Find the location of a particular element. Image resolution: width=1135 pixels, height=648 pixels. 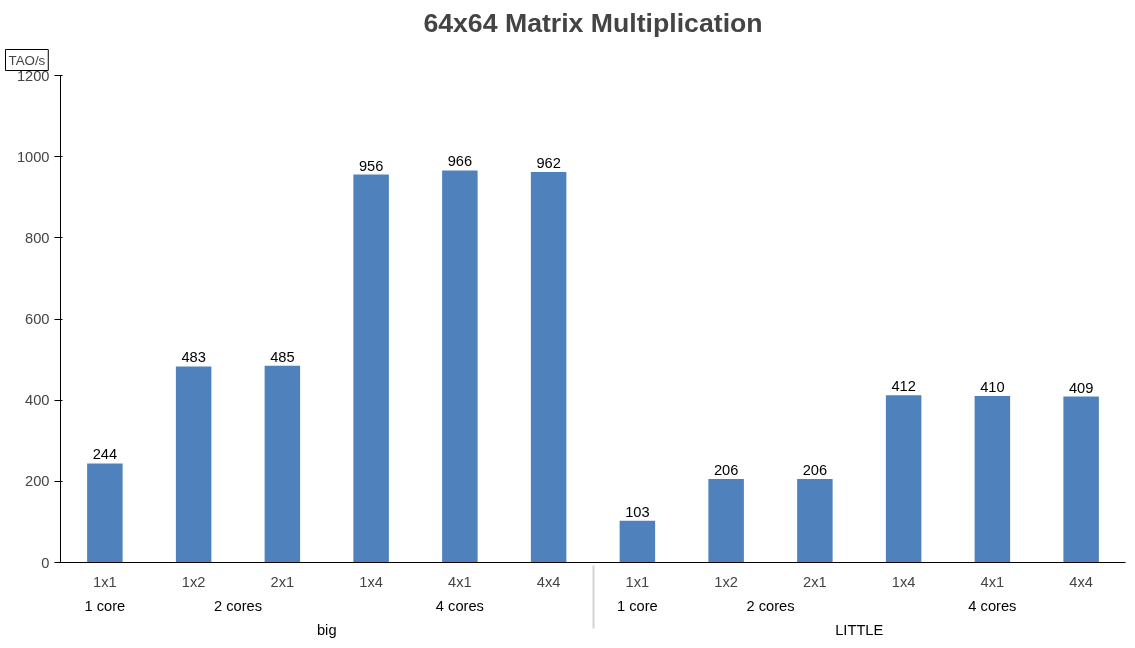

data-label: 956 is located at coordinates (371, 165).